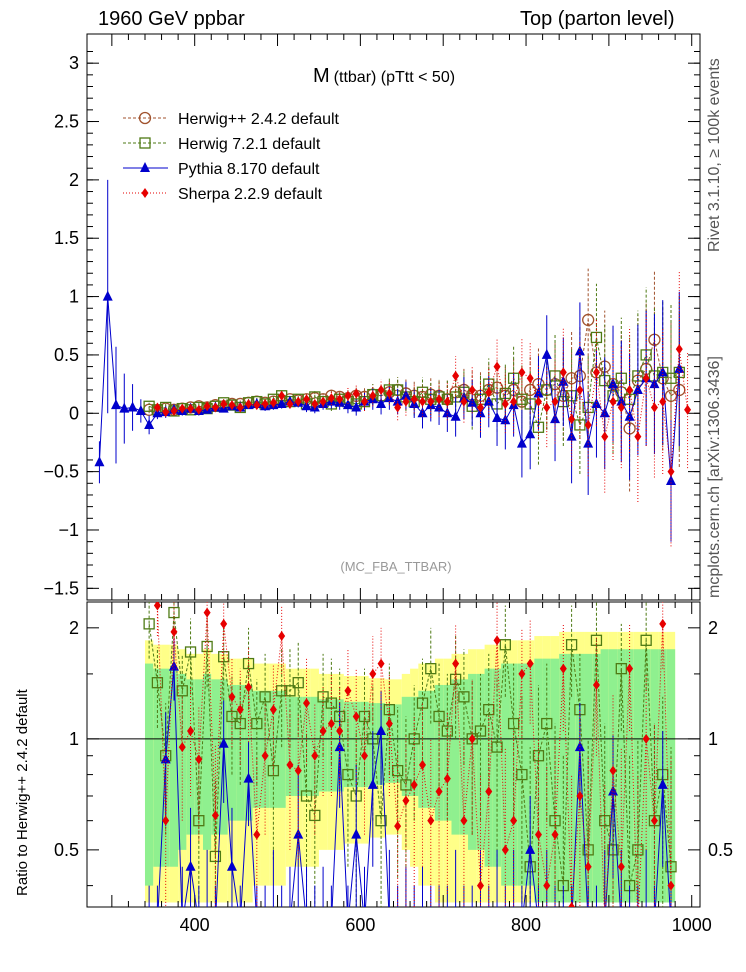 The height and width of the screenshot is (972, 746). What do you see at coordinates (530, 390) in the screenshot?
I see `marker-circle` at bounding box center [530, 390].